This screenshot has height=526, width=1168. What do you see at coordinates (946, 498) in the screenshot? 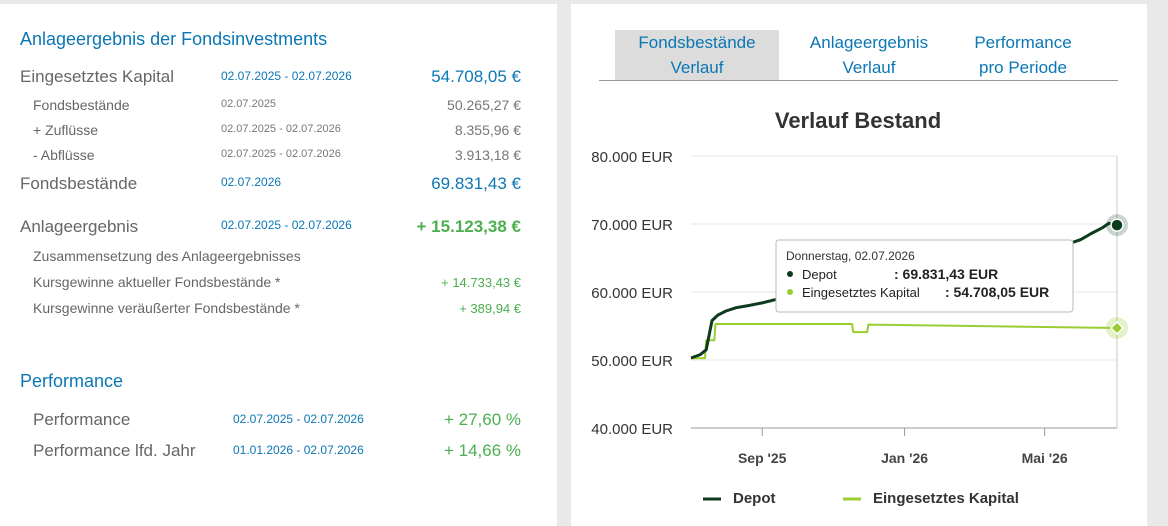
I see `legend-kapital-label: Eingesetztes Kapital` at bounding box center [946, 498].